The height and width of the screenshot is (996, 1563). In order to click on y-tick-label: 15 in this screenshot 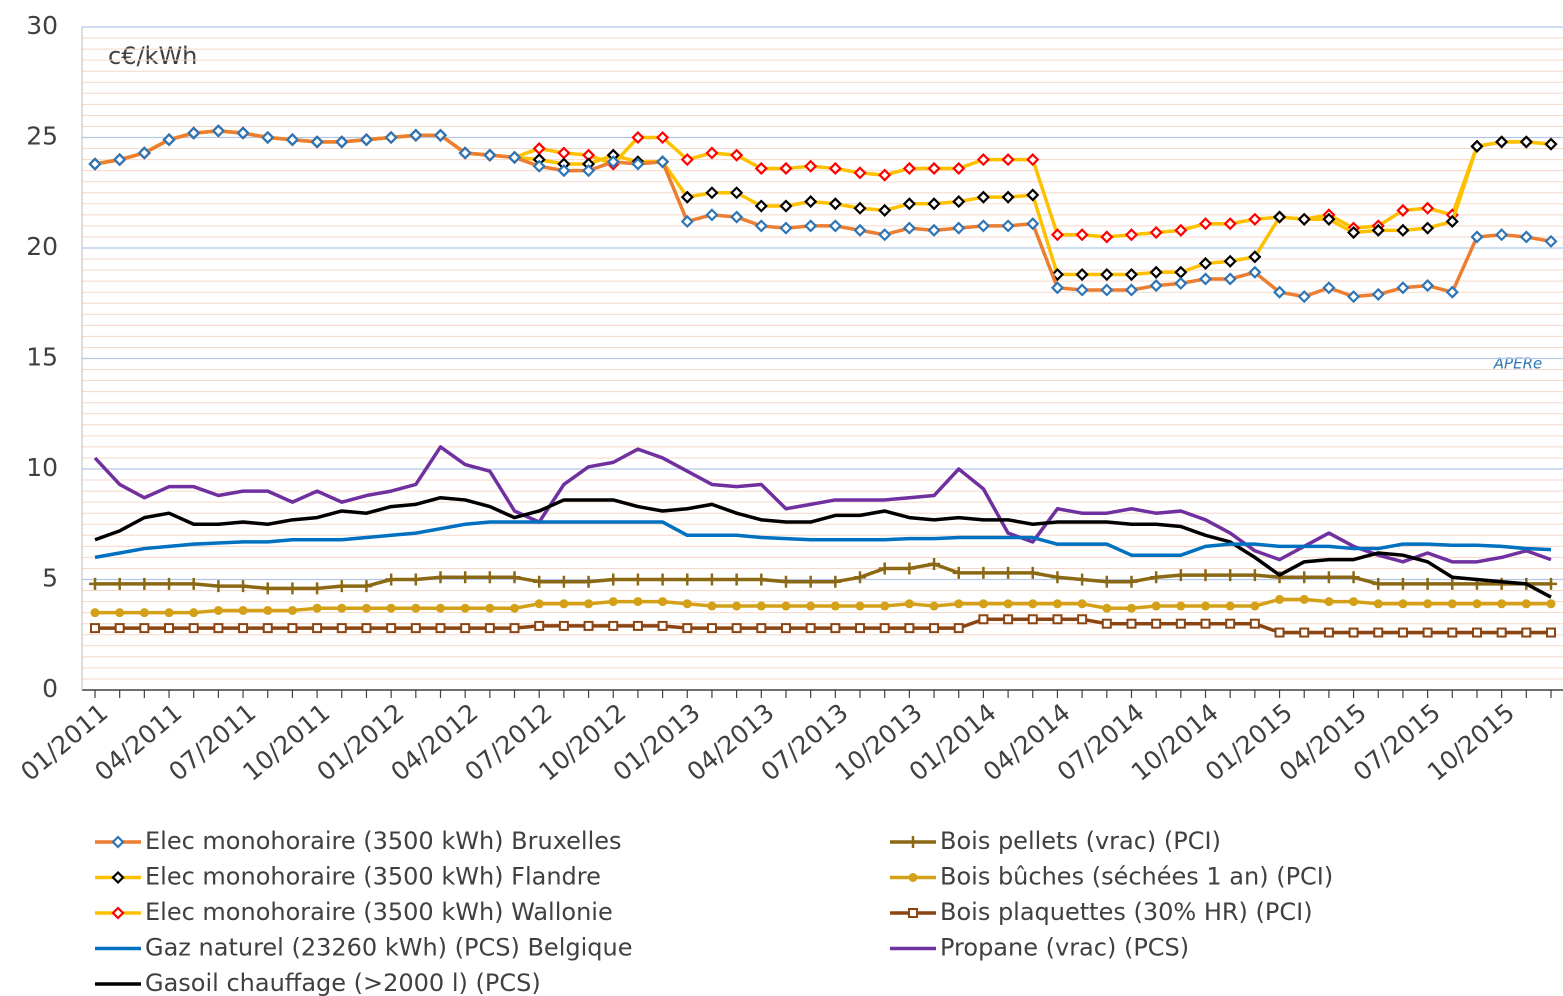, I will do `click(42, 357)`.